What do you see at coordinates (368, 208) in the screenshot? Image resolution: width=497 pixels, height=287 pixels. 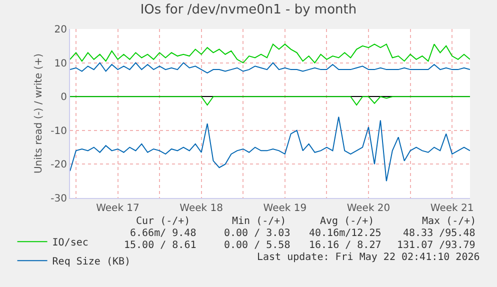 I see `x-tick-label: Week 20` at bounding box center [368, 208].